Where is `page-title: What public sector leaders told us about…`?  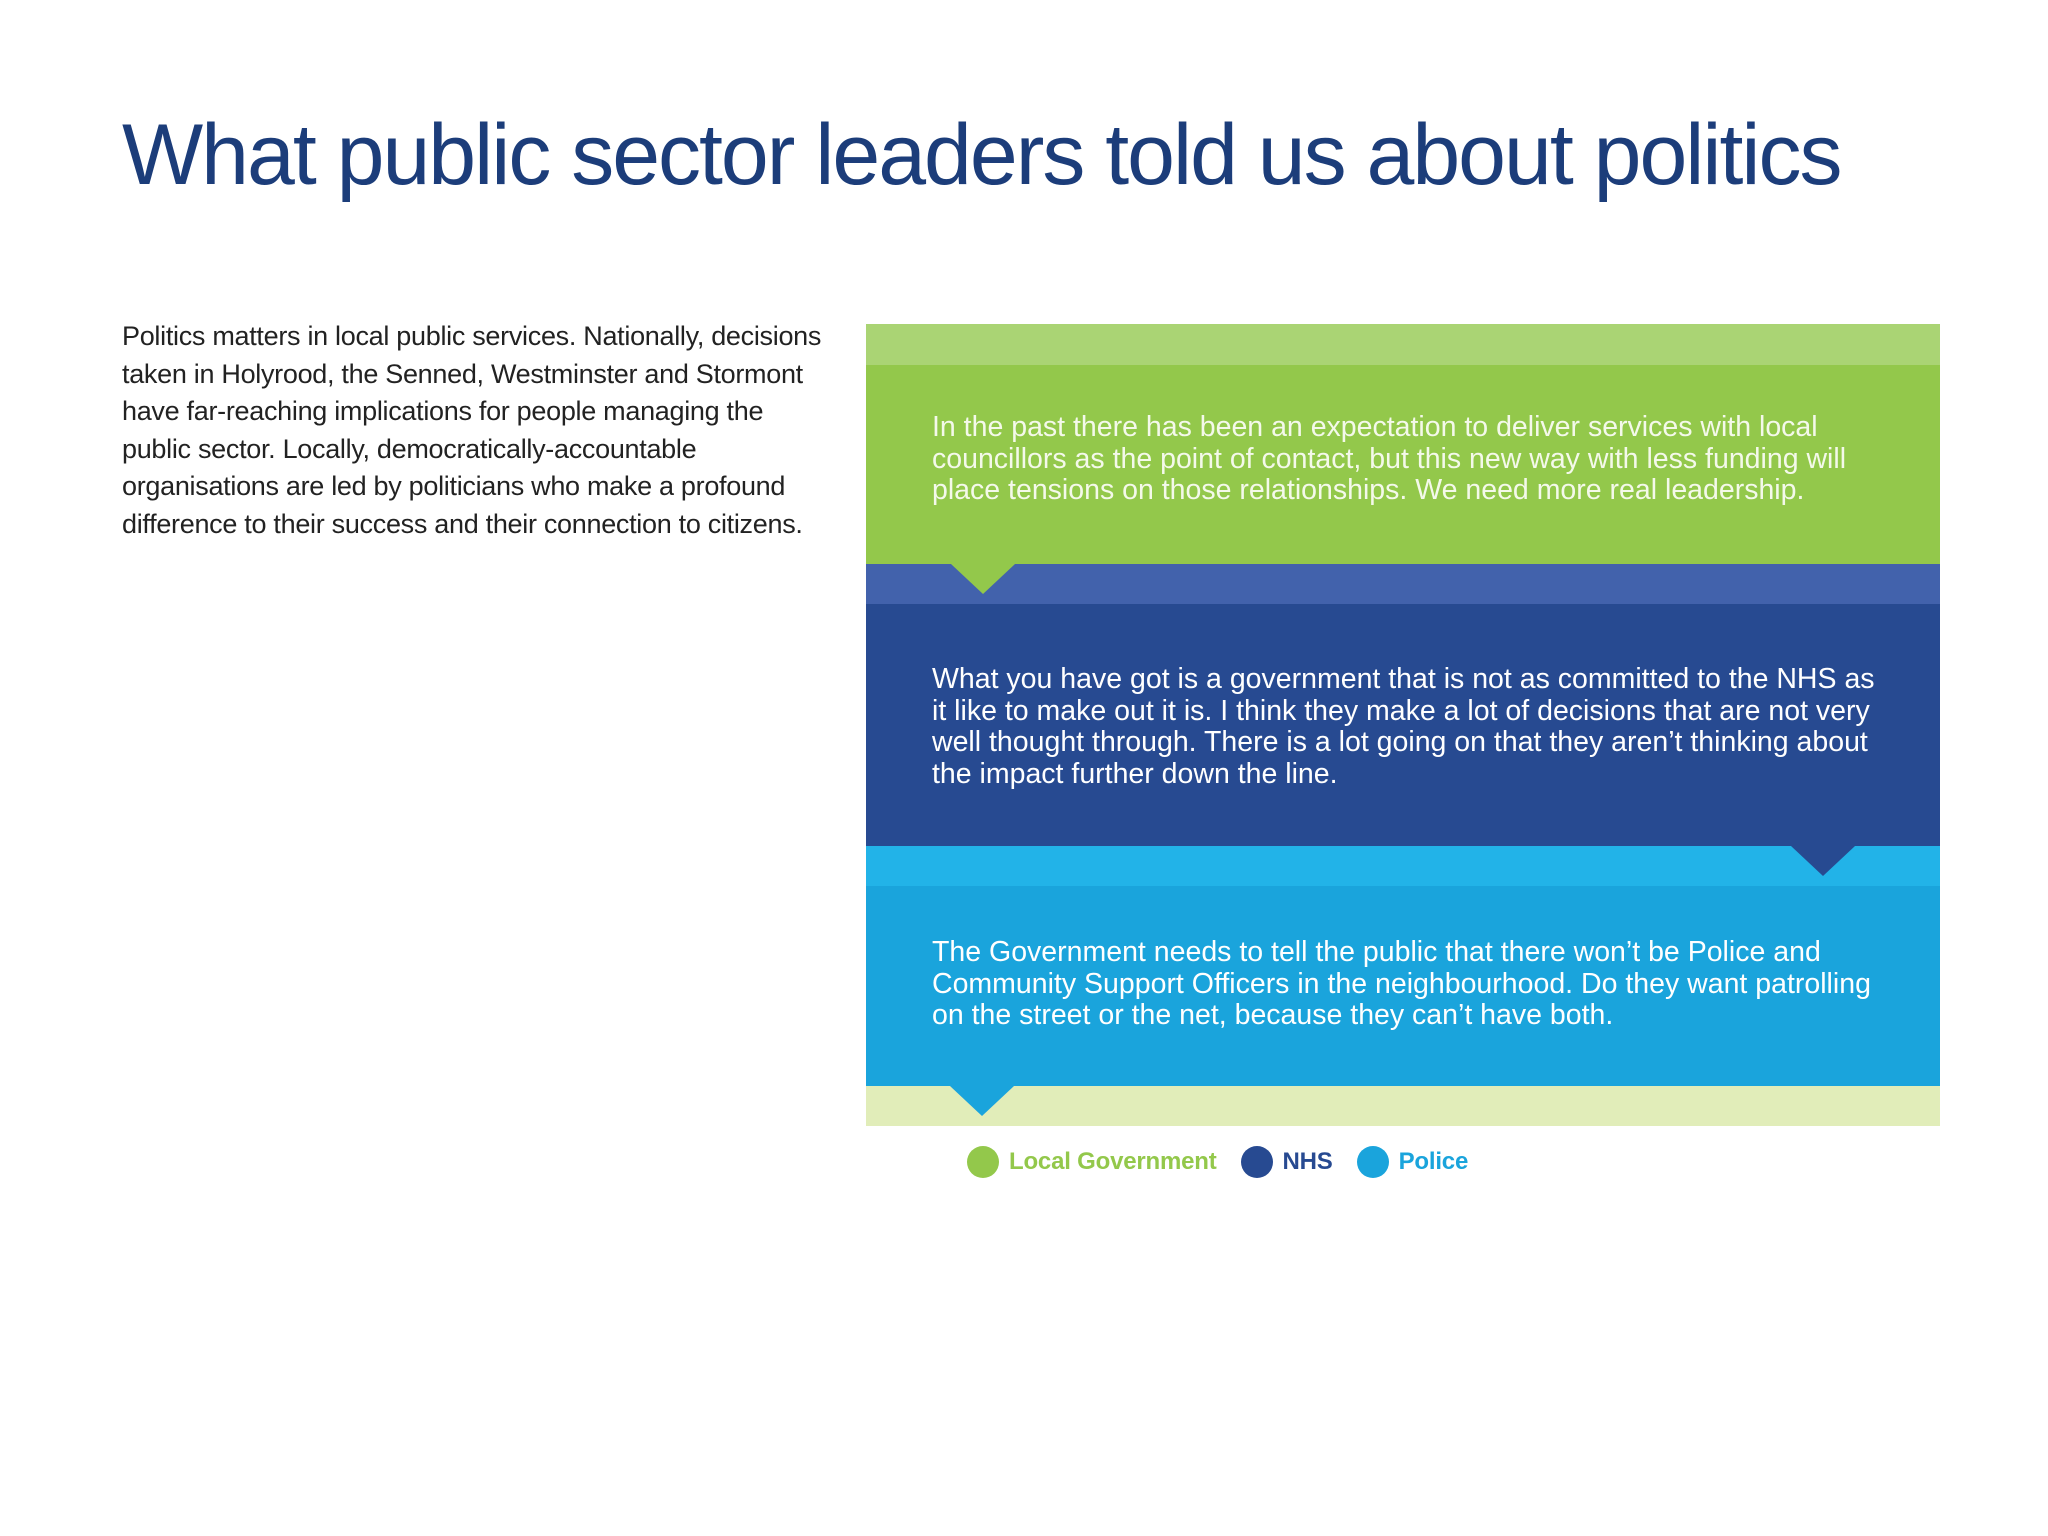 page-title: What public sector leaders told us about… is located at coordinates (982, 155).